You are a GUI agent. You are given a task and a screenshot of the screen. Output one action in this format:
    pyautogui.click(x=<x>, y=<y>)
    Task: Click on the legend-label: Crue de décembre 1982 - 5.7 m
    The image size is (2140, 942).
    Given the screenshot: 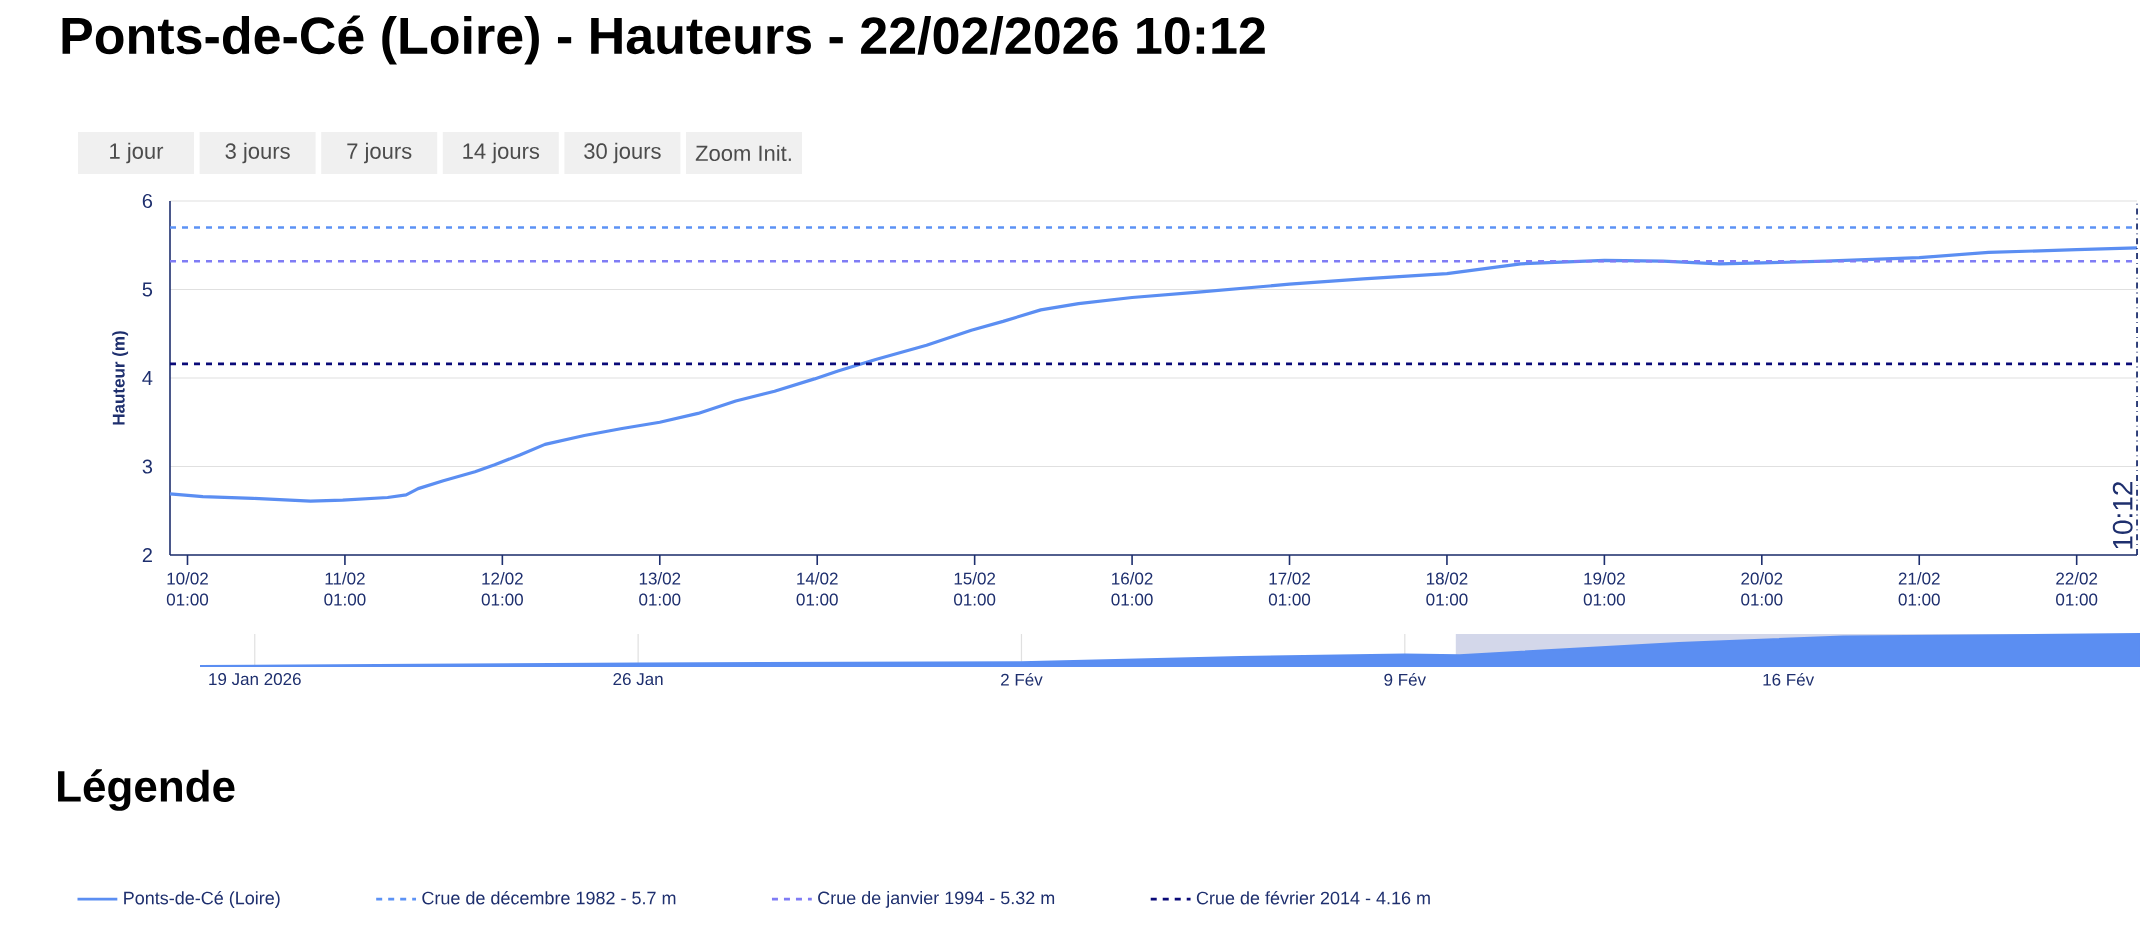 What is the action you would take?
    pyautogui.click(x=549, y=897)
    